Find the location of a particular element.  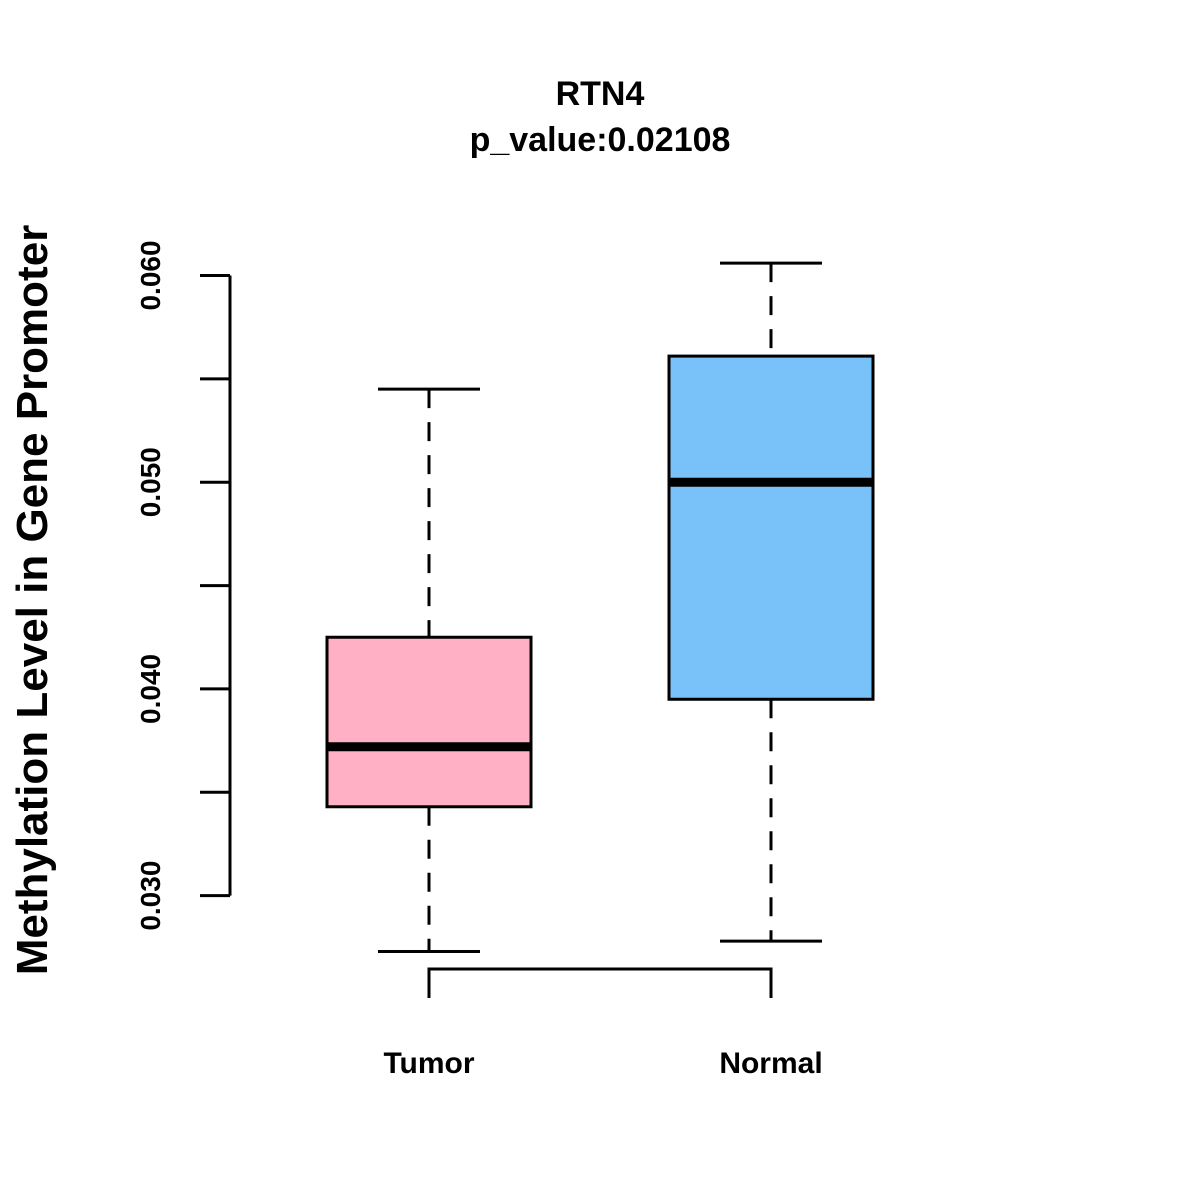

y-axis-title: Methylation Level in Gene Promoter is located at coordinates (32, 600).